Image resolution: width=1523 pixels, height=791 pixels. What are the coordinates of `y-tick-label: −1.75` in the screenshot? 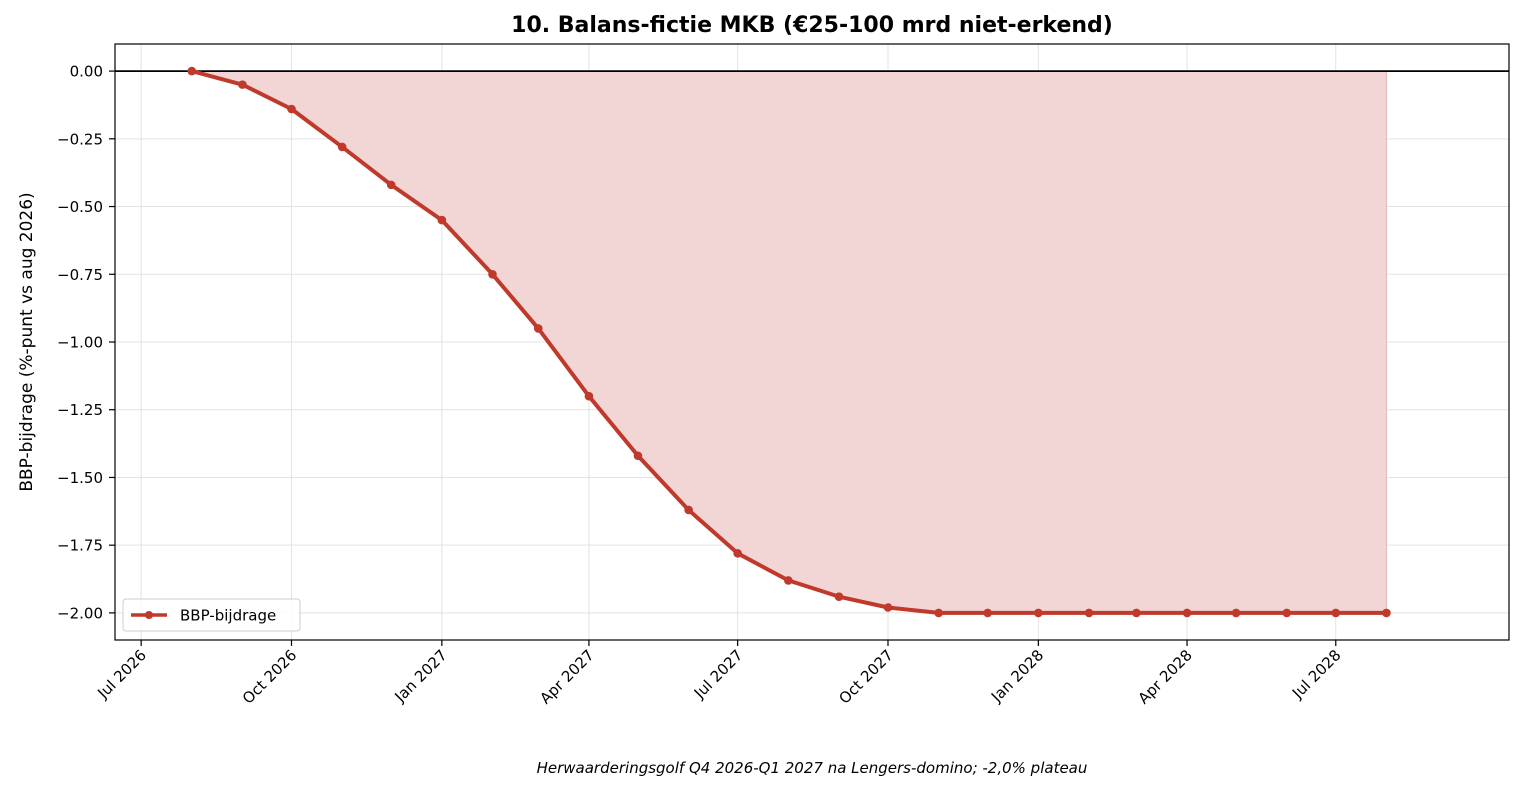 It's located at (80, 546).